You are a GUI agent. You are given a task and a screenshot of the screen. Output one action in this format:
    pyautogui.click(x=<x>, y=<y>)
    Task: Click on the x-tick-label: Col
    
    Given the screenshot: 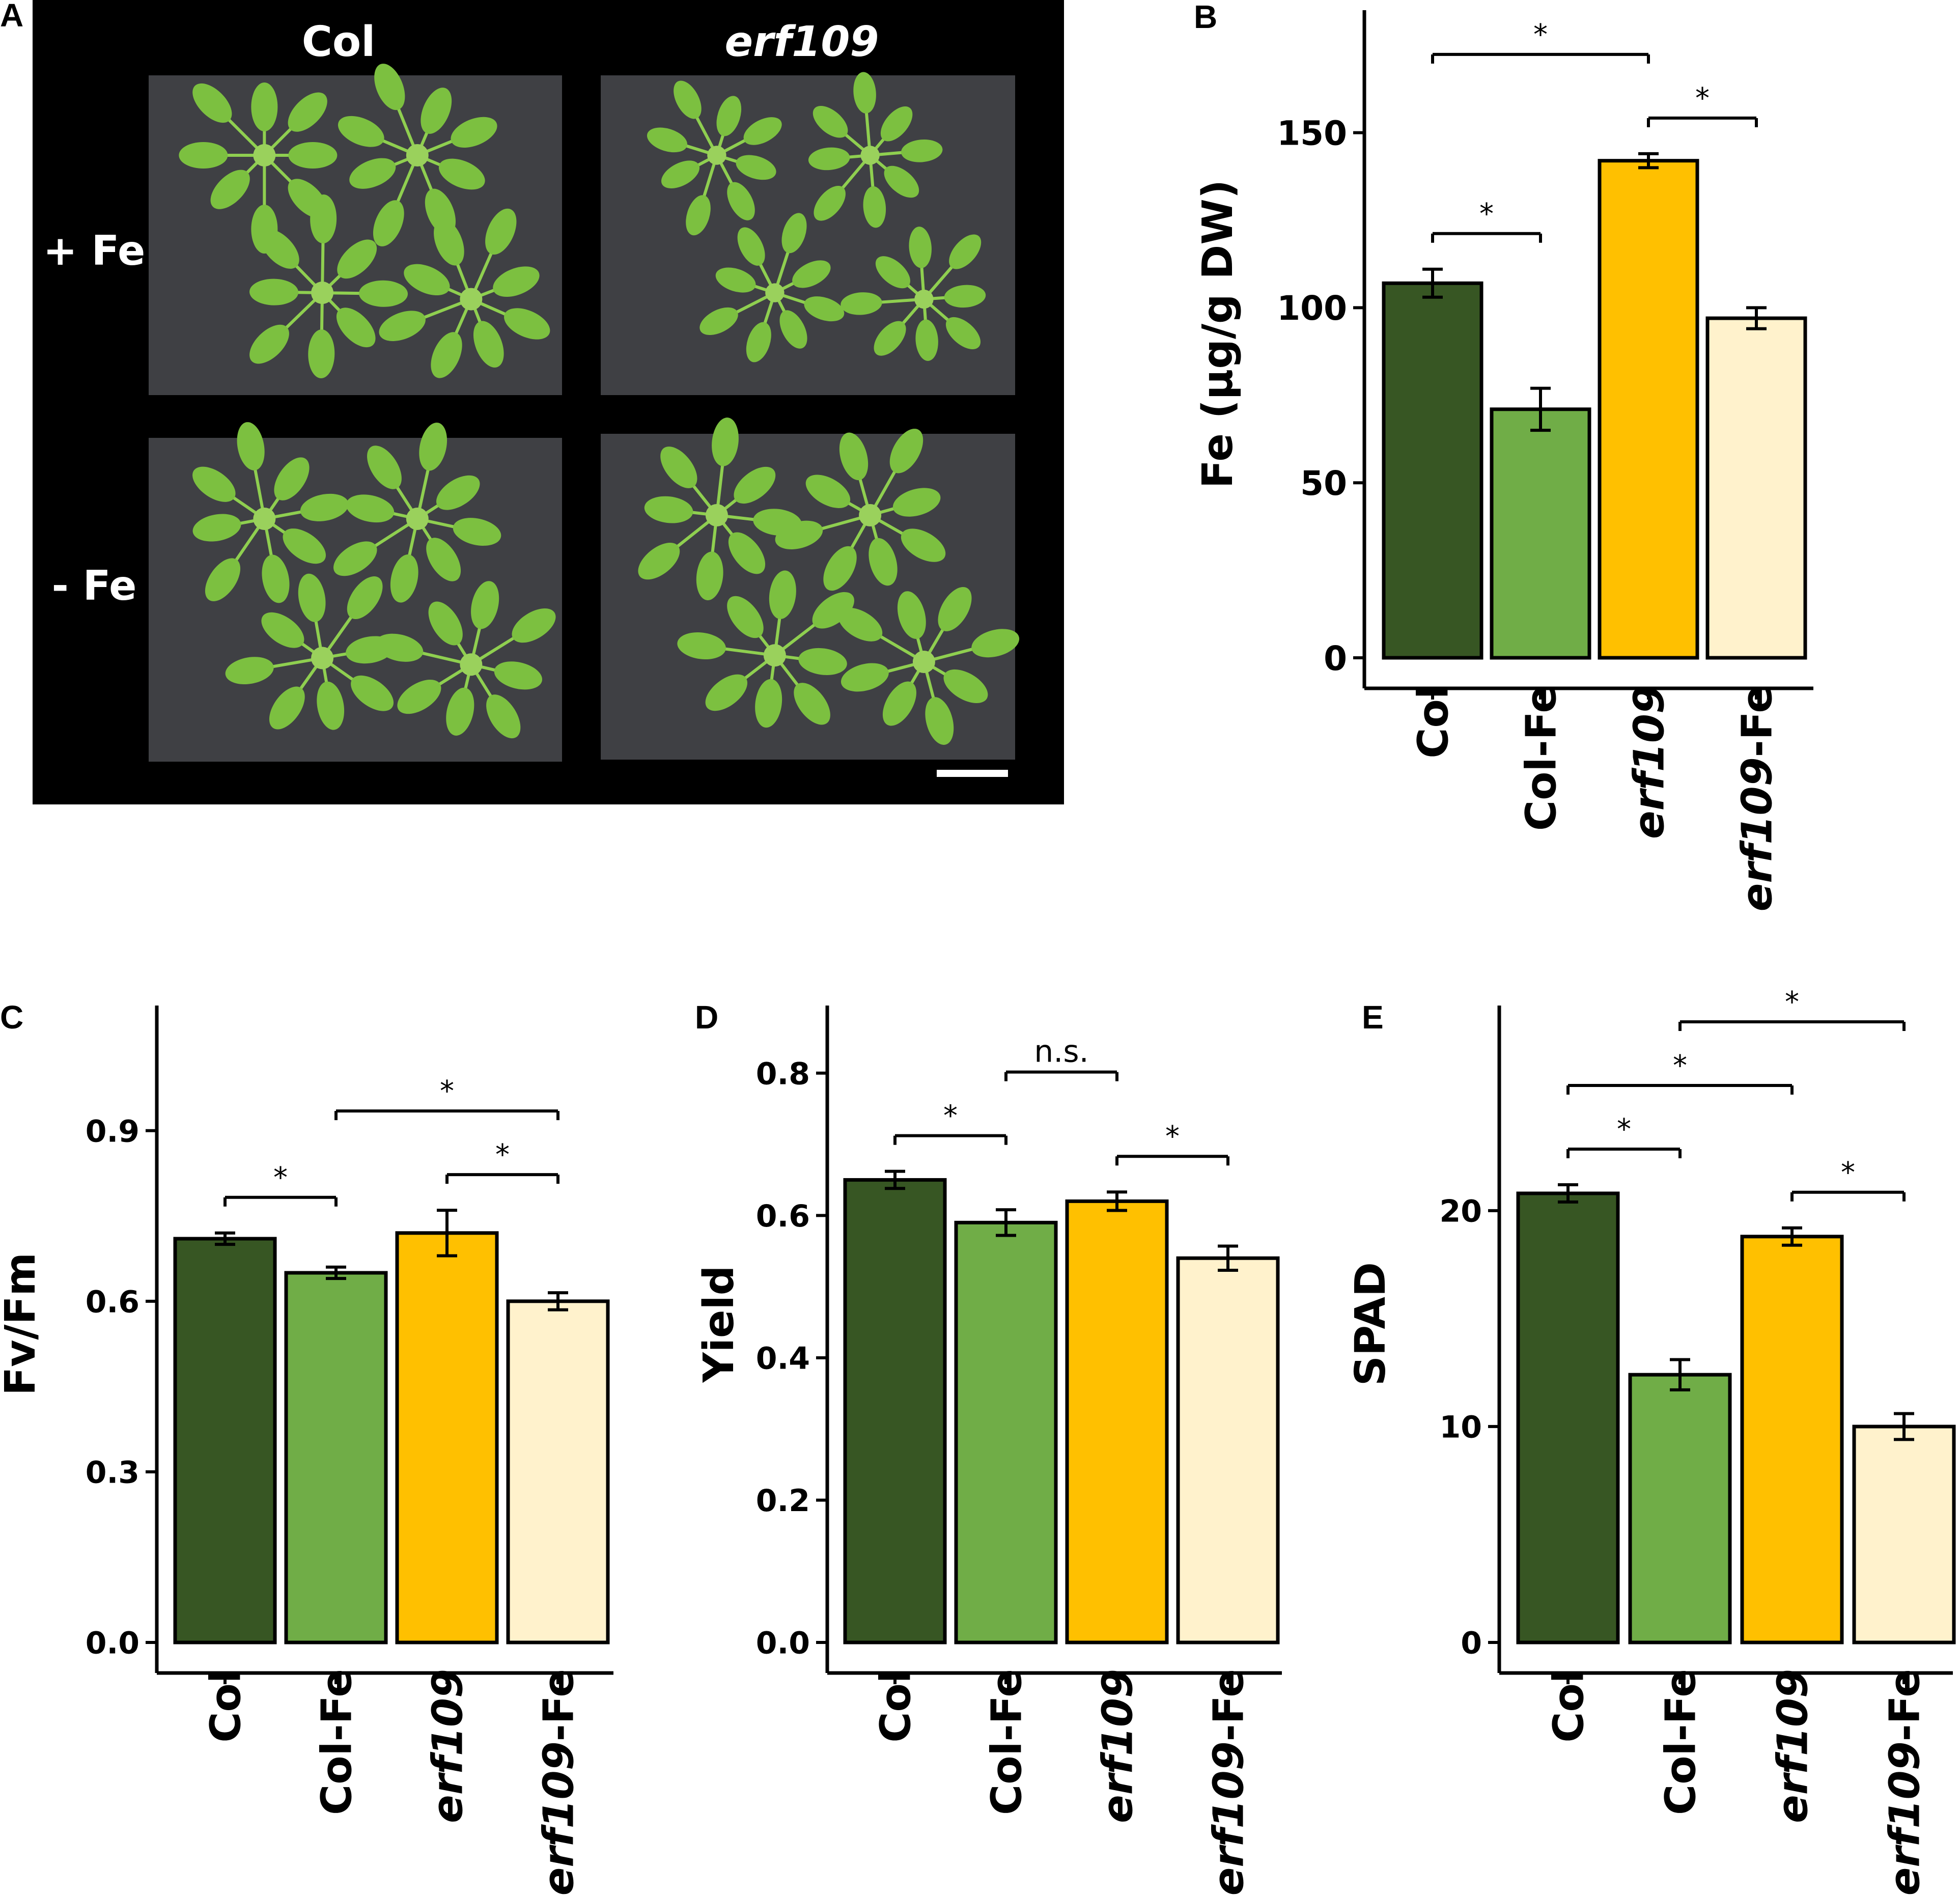 What is the action you would take?
    pyautogui.click(x=1434, y=722)
    